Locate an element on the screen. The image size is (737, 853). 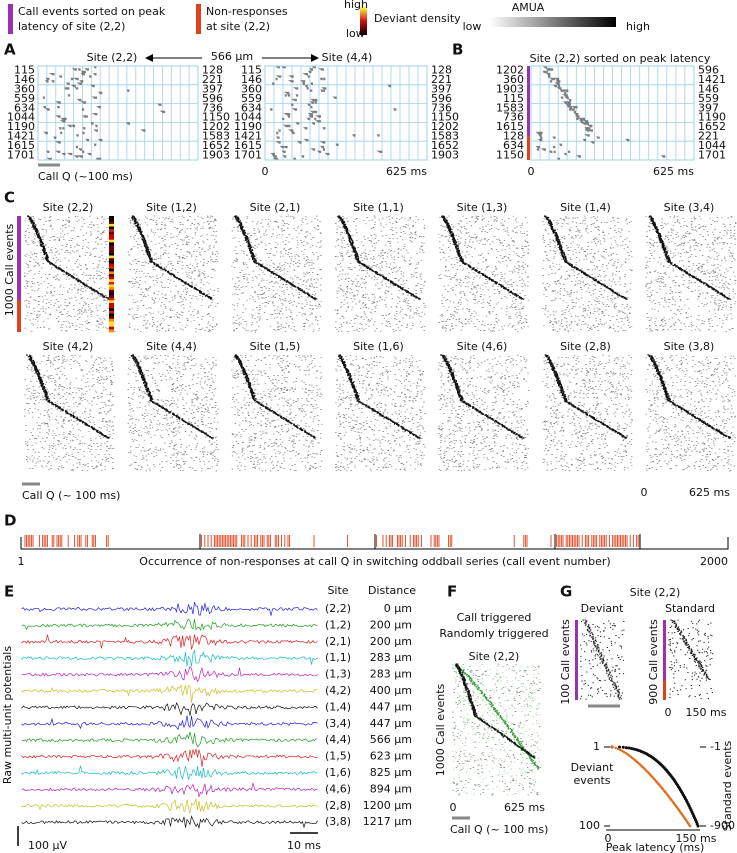
axis-label: 1 is located at coordinates (596, 746).